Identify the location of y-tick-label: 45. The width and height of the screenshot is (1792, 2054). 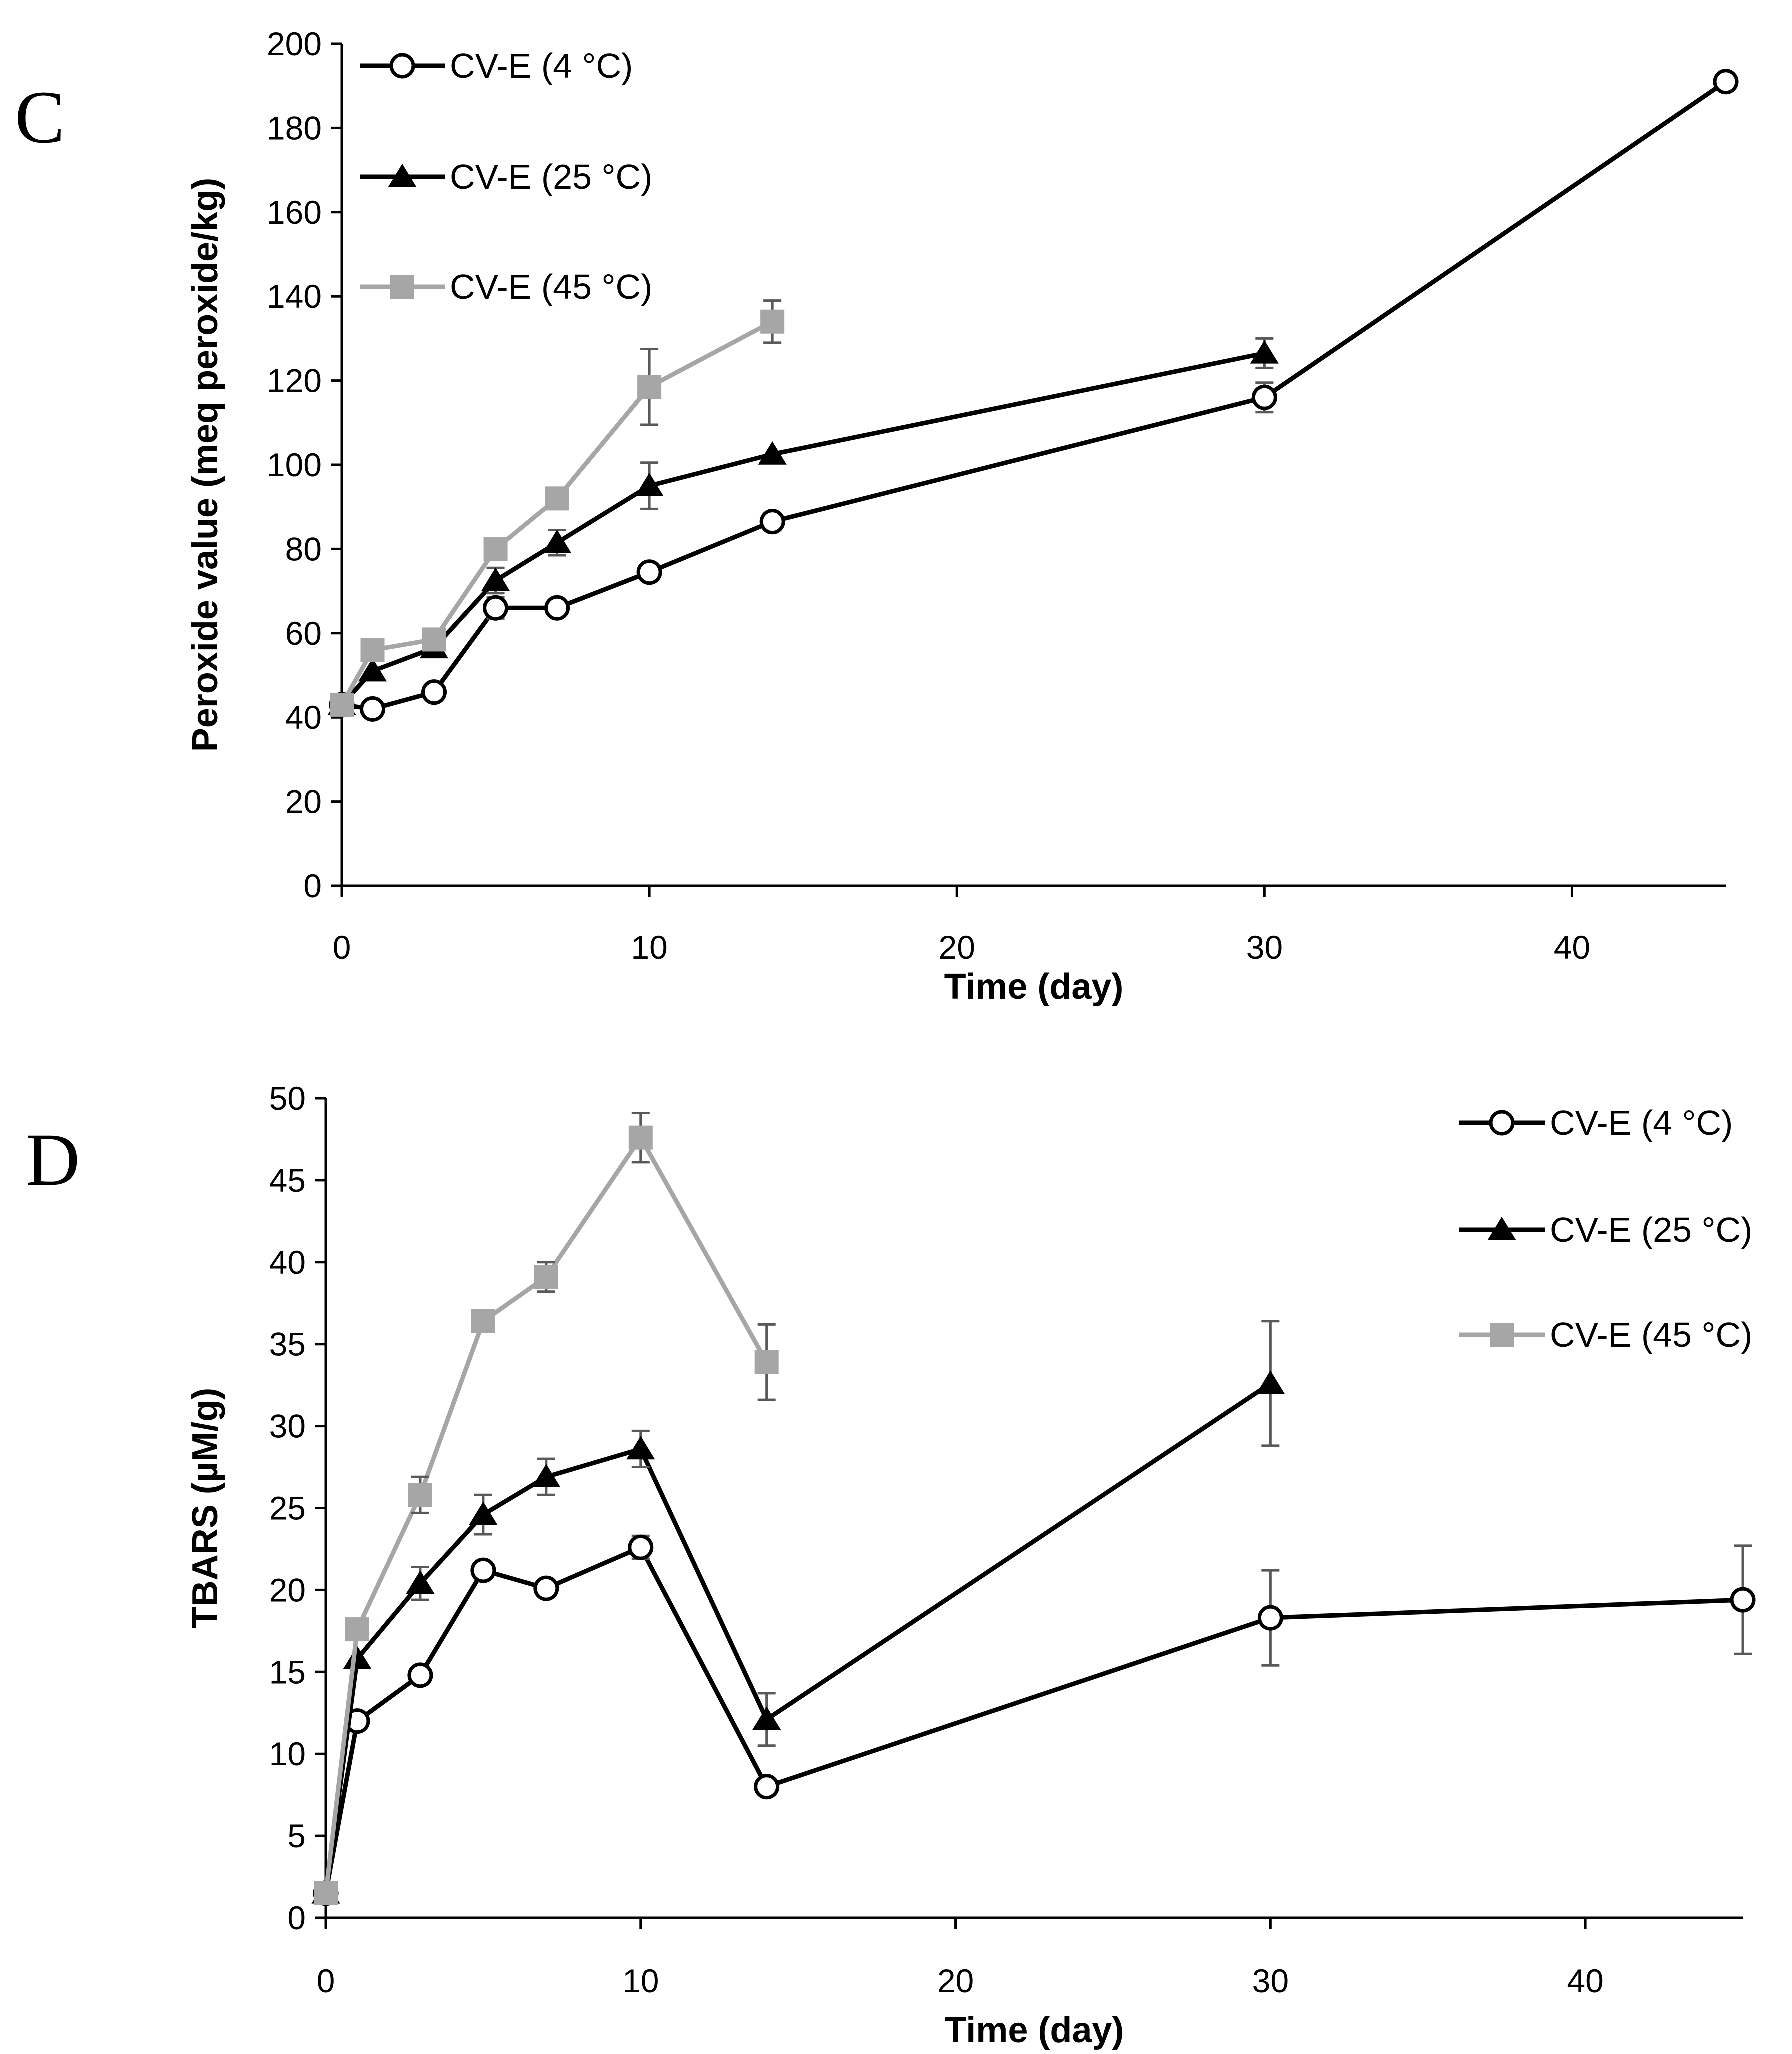
(288, 1180).